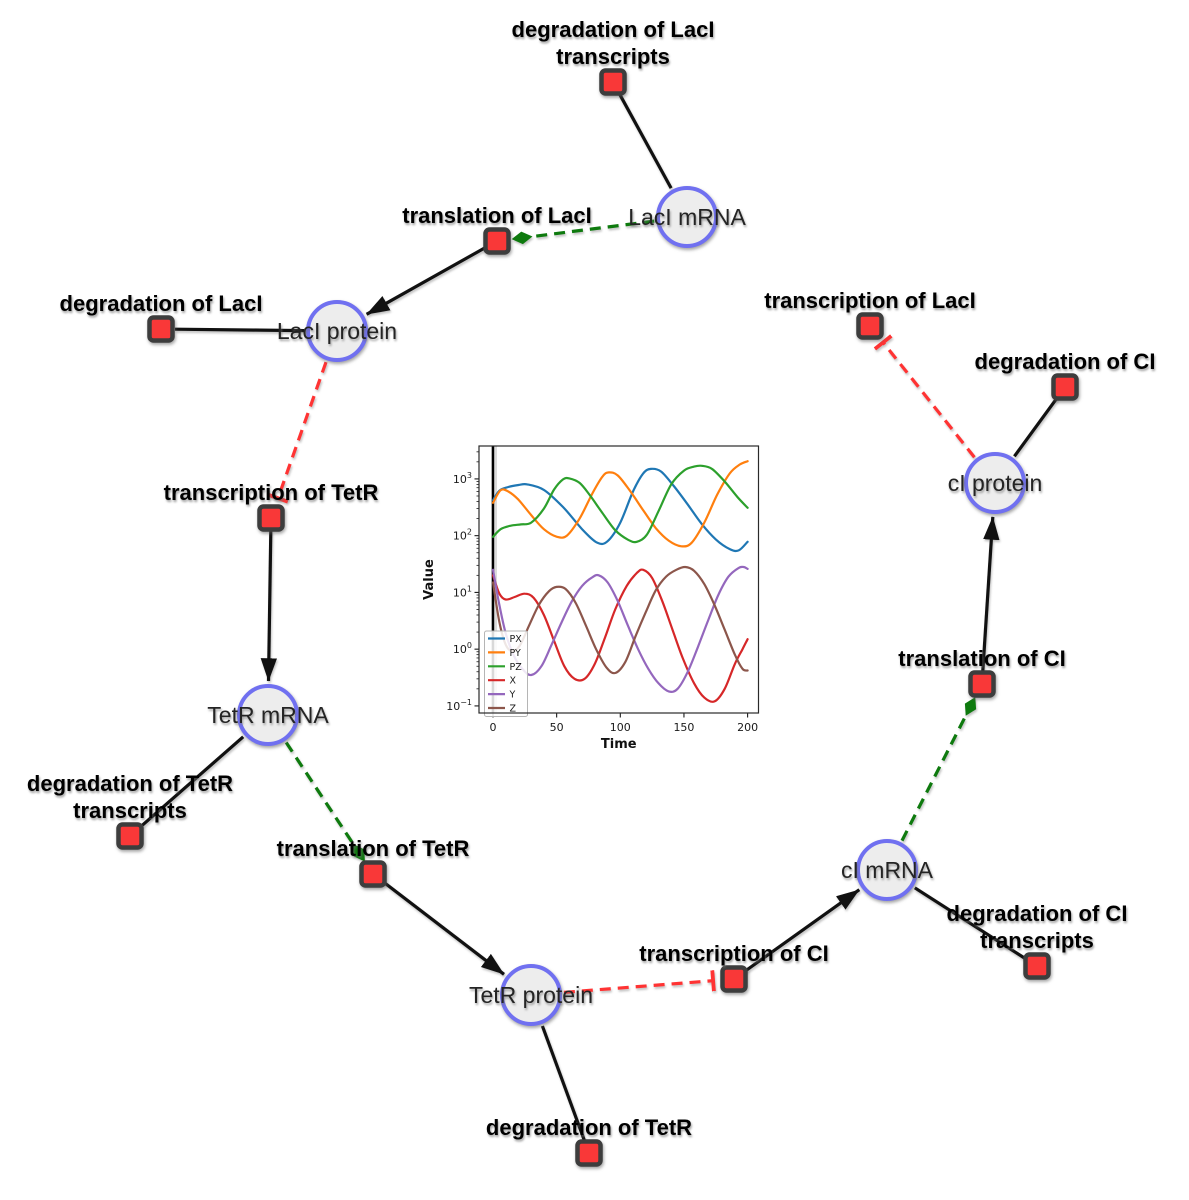 The height and width of the screenshot is (1200, 1189). Describe the element at coordinates (802, 930) in the screenshot. I see `edge-production-transcription_cI-to-cI_mRNA` at that location.